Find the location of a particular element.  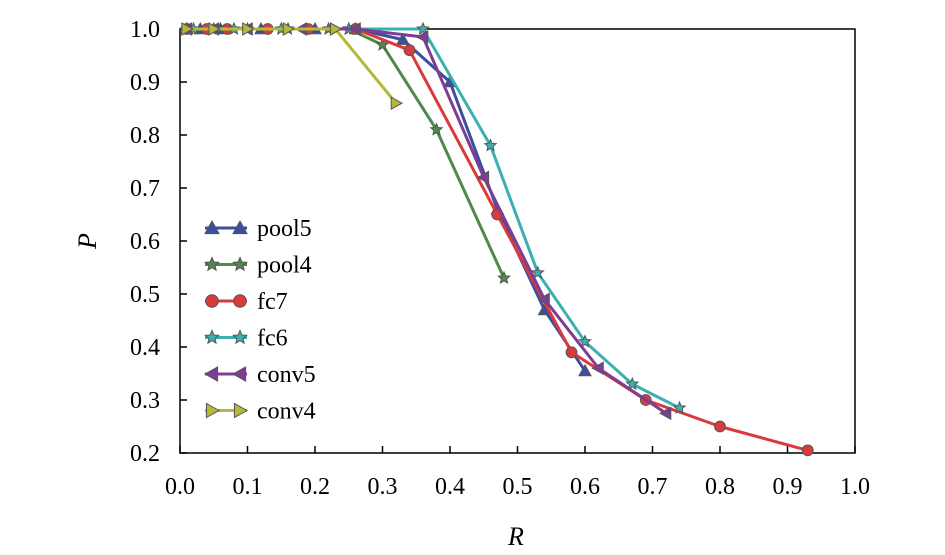

y-tick-label: 0.9 is located at coordinates (145, 83).